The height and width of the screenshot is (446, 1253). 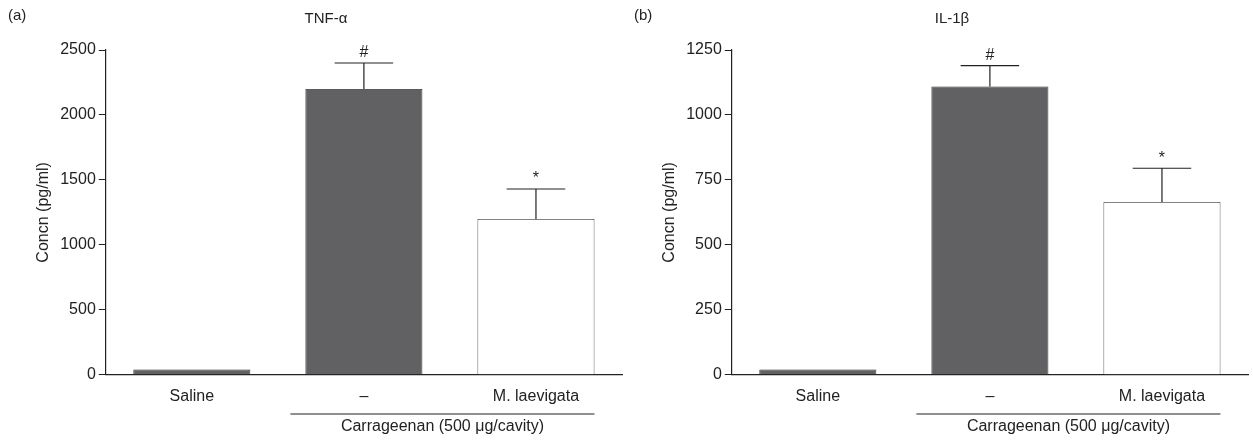 What do you see at coordinates (78, 179) in the screenshot?
I see `y-tick-label: 1500` at bounding box center [78, 179].